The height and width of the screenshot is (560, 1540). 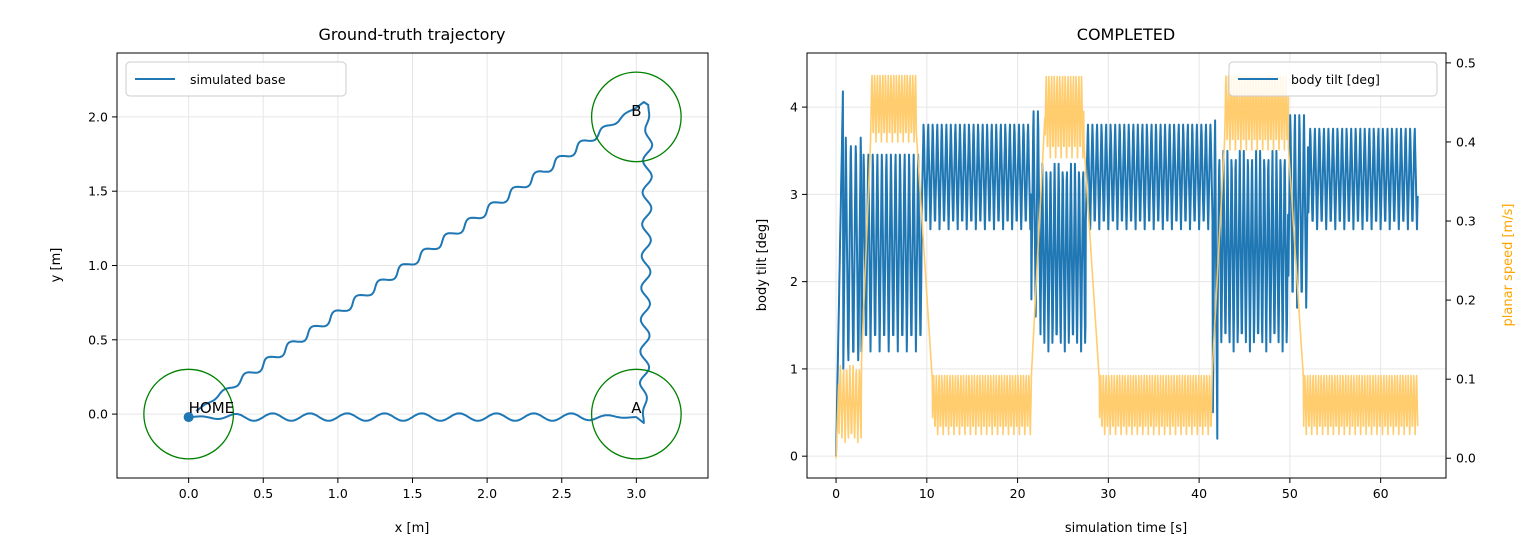 I want to click on region-label-home: HOME, so click(x=212, y=408).